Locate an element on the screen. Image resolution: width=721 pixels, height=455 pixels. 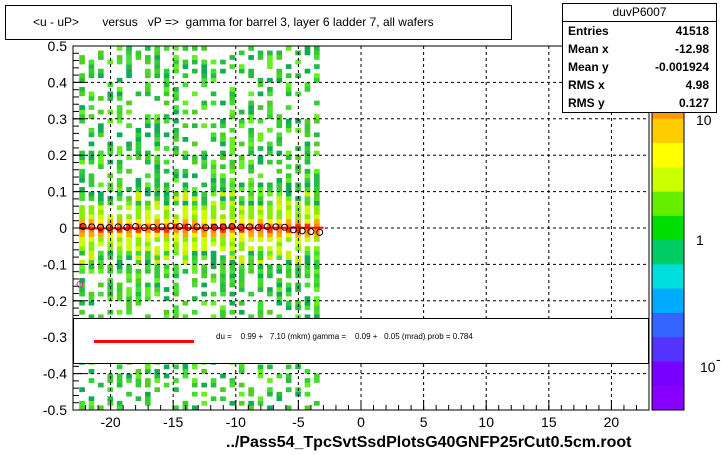
profile-point is located at coordinates (241, 227).